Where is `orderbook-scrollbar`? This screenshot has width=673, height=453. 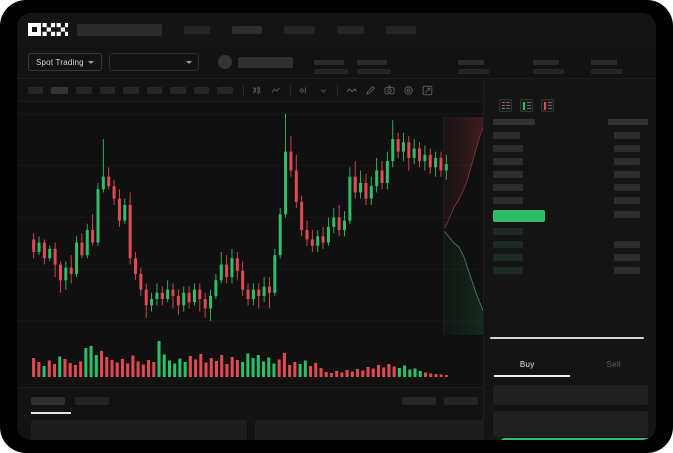 orderbook-scrollbar is located at coordinates (567, 338).